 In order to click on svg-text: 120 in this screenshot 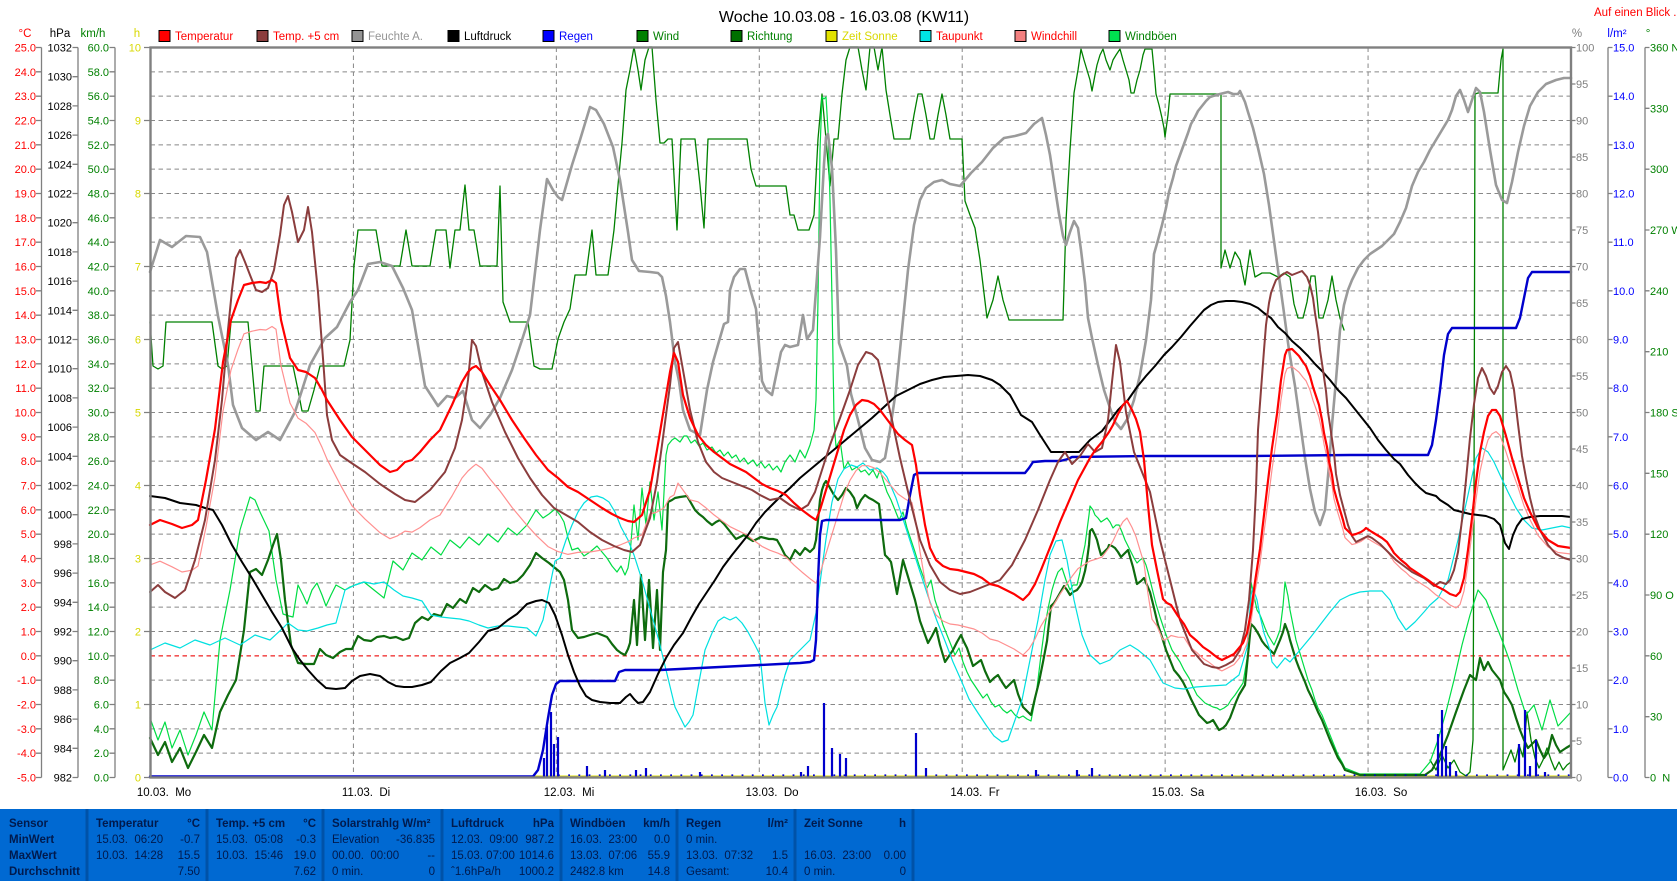, I will do `click(1659, 535)`.